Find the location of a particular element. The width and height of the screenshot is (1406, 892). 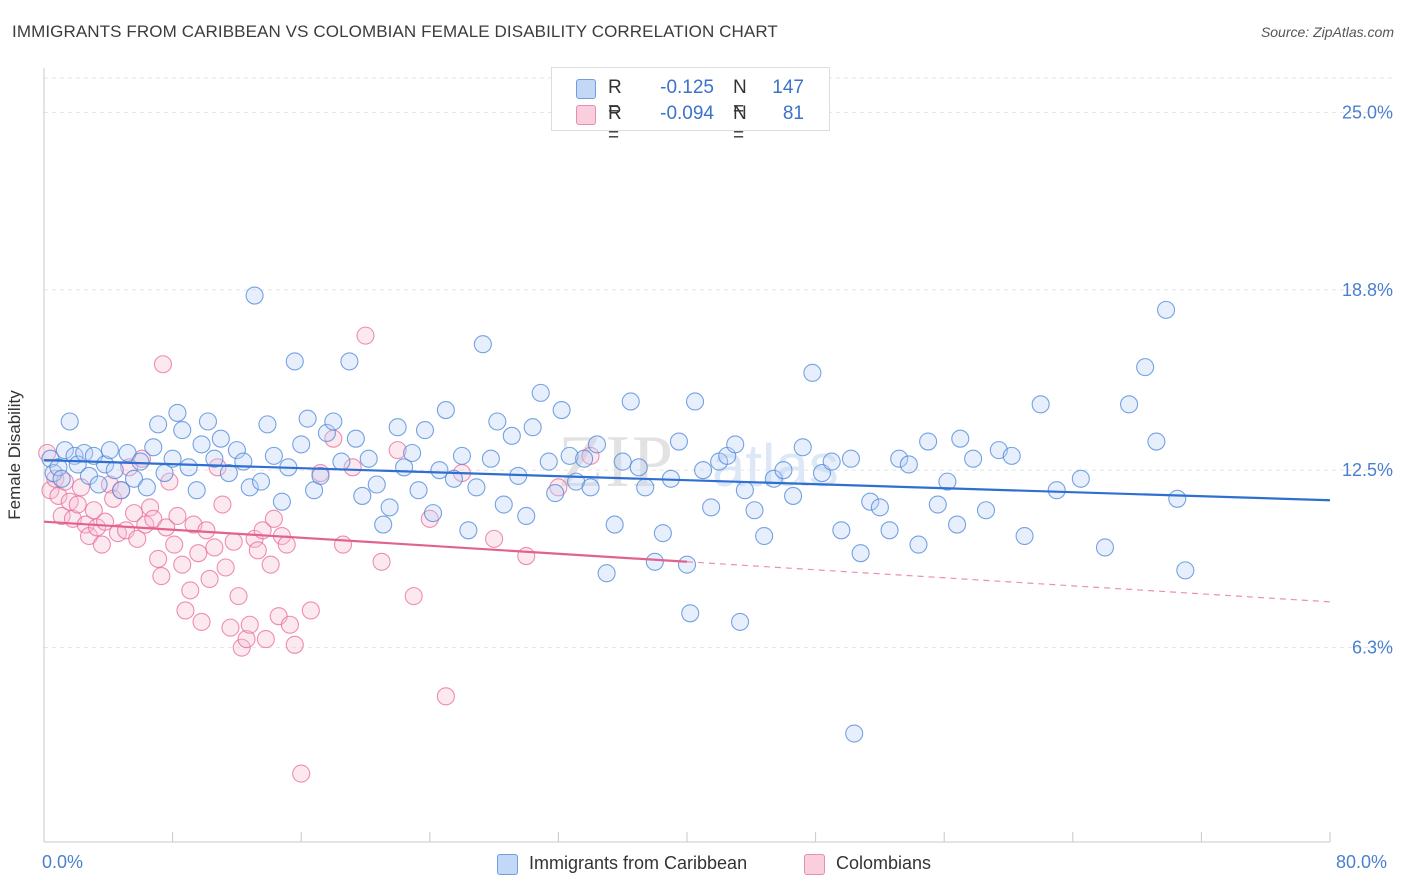

colombians-trend-line is located at coordinates (365, 541).